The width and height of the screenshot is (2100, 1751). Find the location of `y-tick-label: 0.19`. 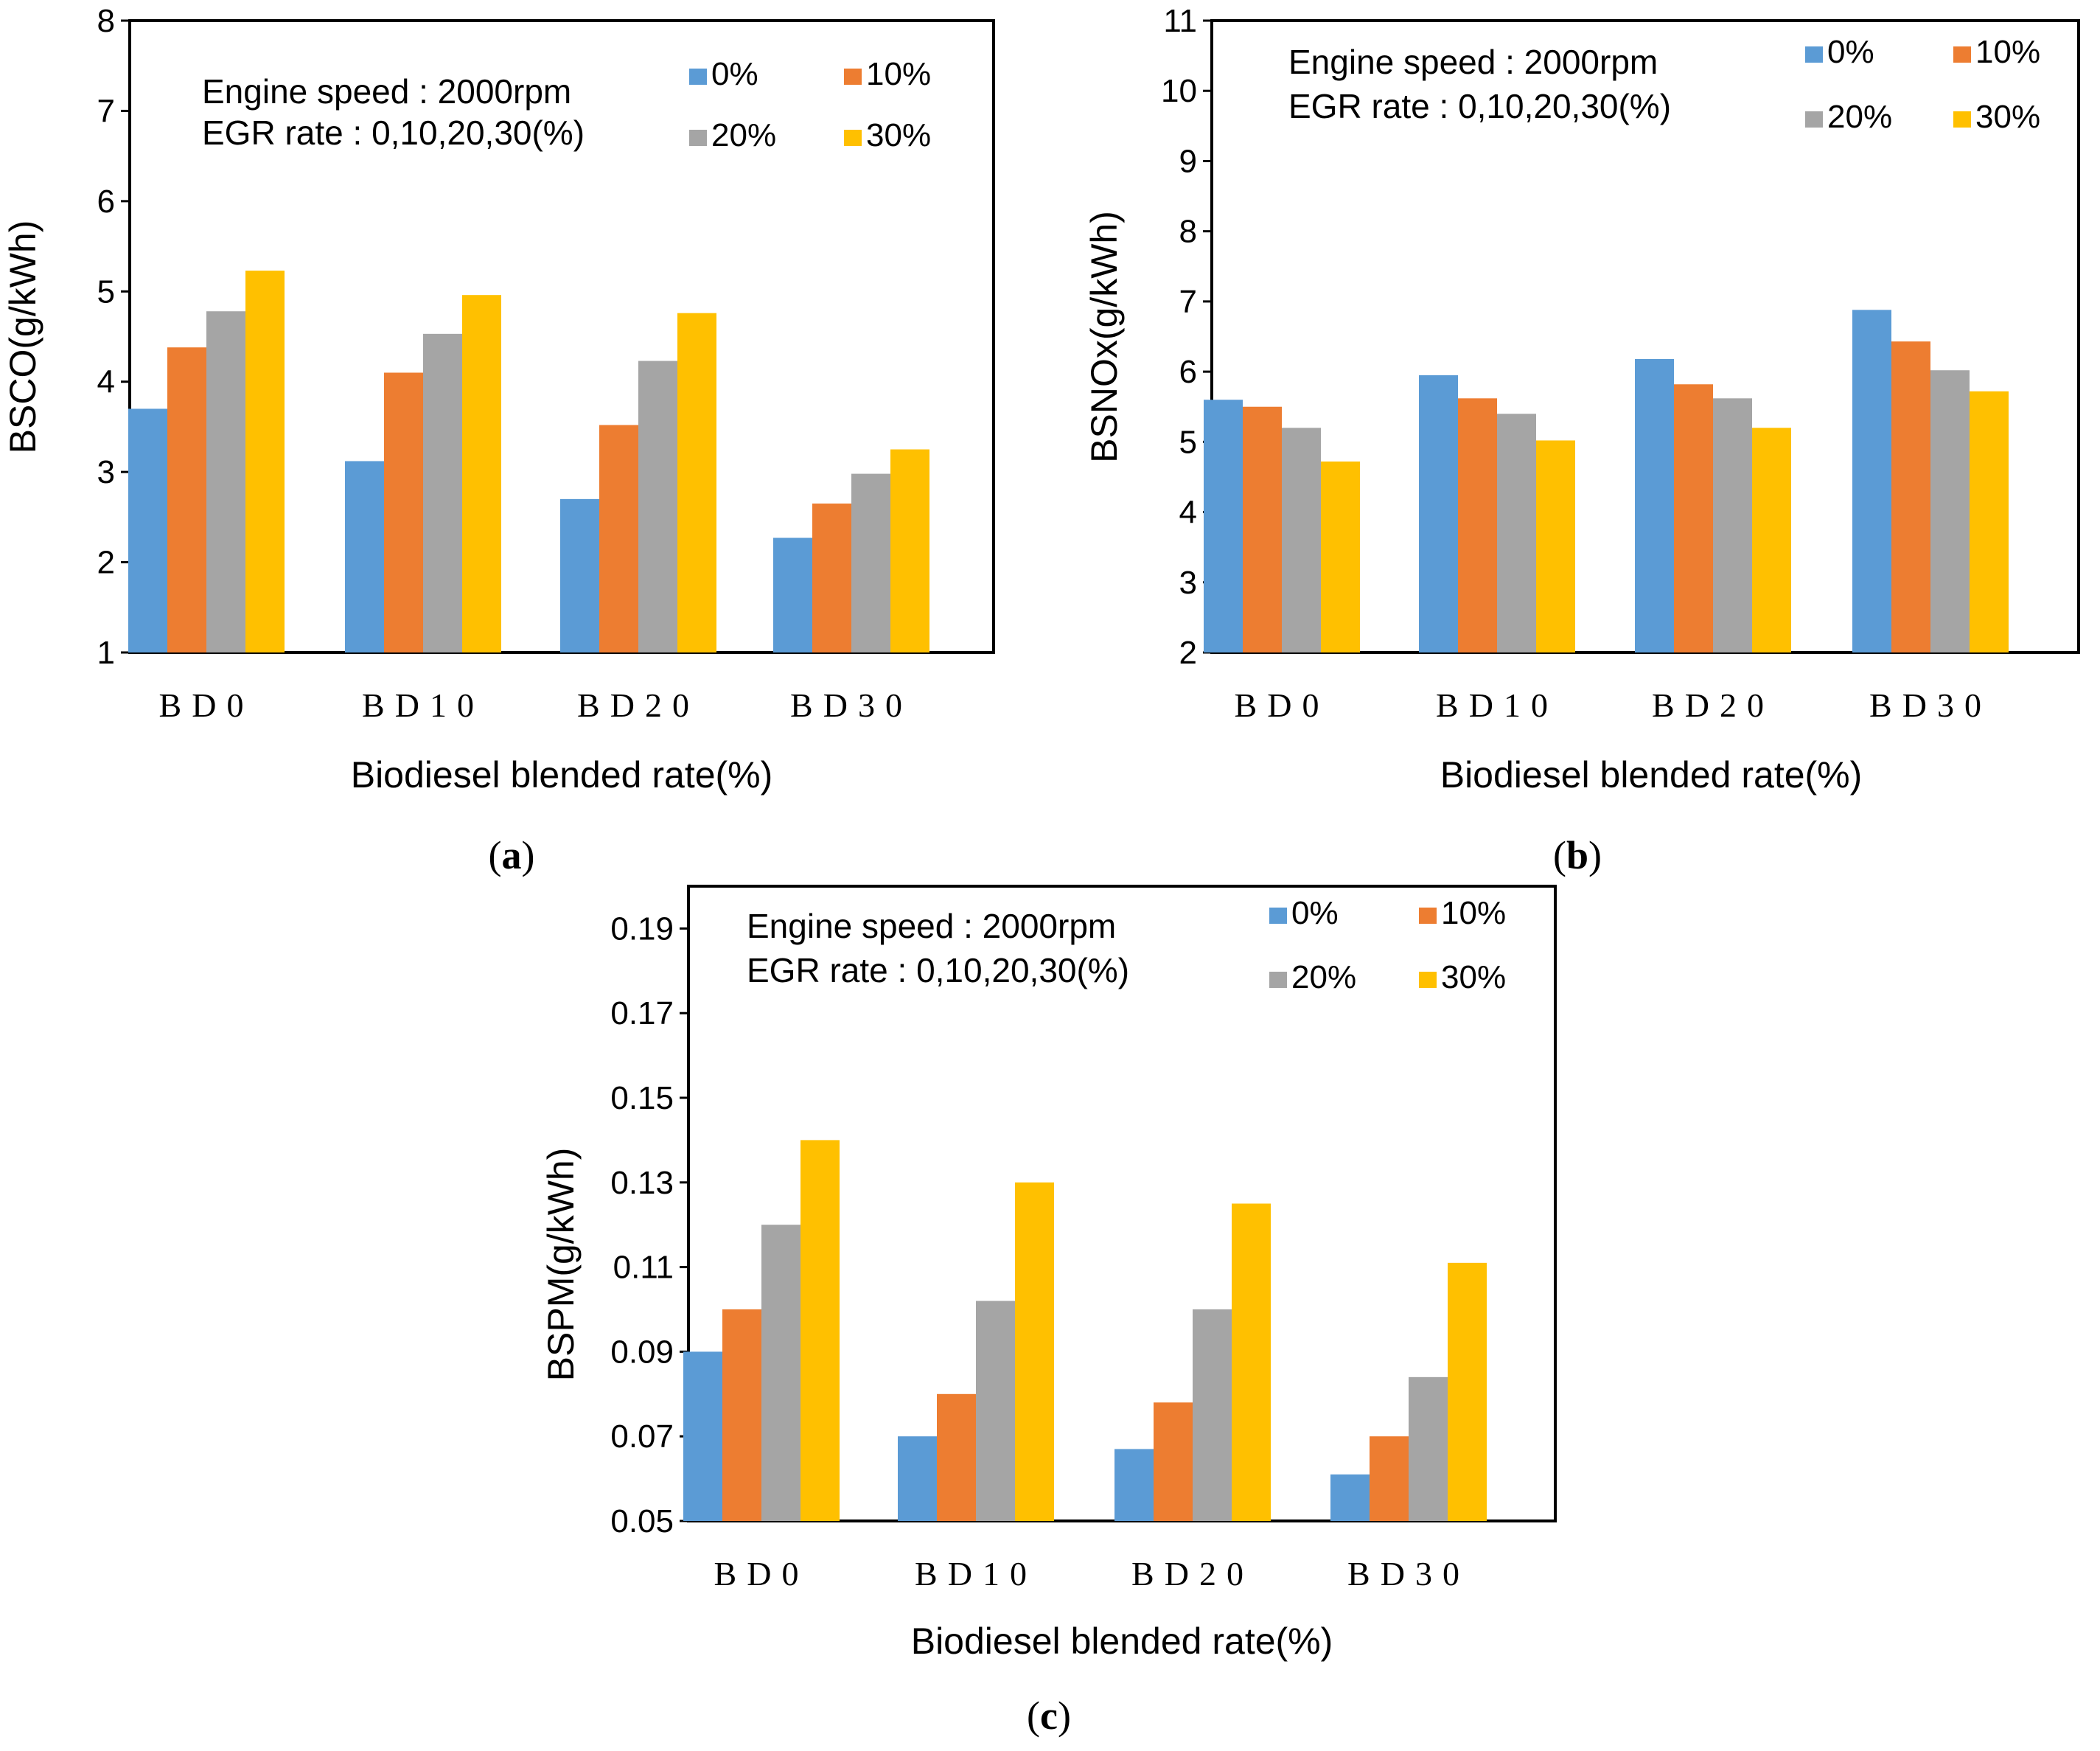

y-tick-label: 0.19 is located at coordinates (642, 929).